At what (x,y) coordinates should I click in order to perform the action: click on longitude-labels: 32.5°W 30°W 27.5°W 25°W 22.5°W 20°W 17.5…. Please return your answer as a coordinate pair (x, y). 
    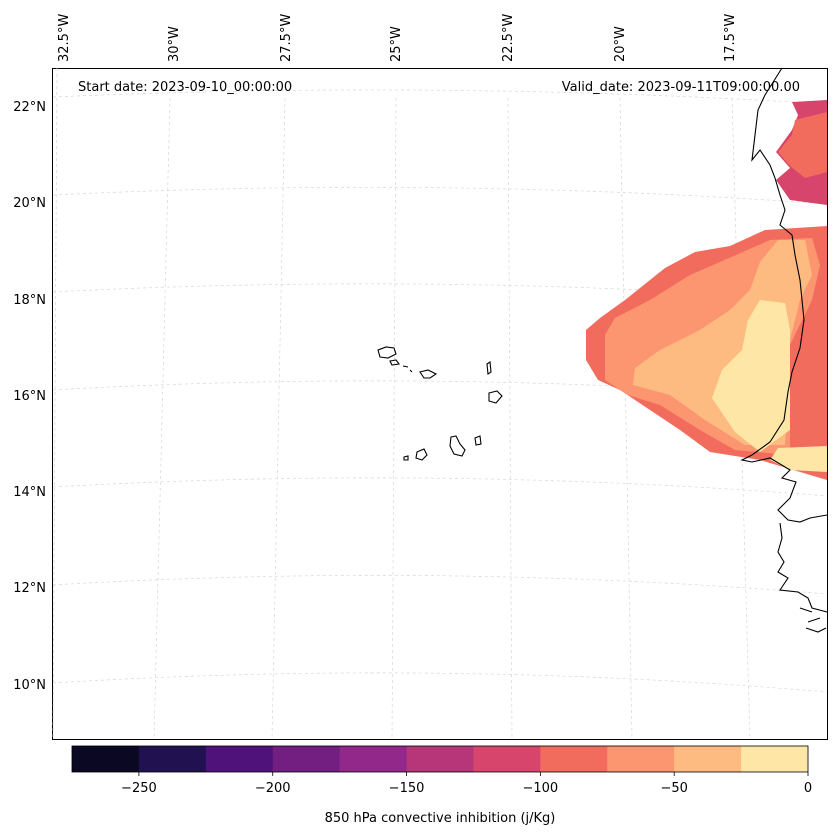
    Looking at the image, I should click on (397, 38).